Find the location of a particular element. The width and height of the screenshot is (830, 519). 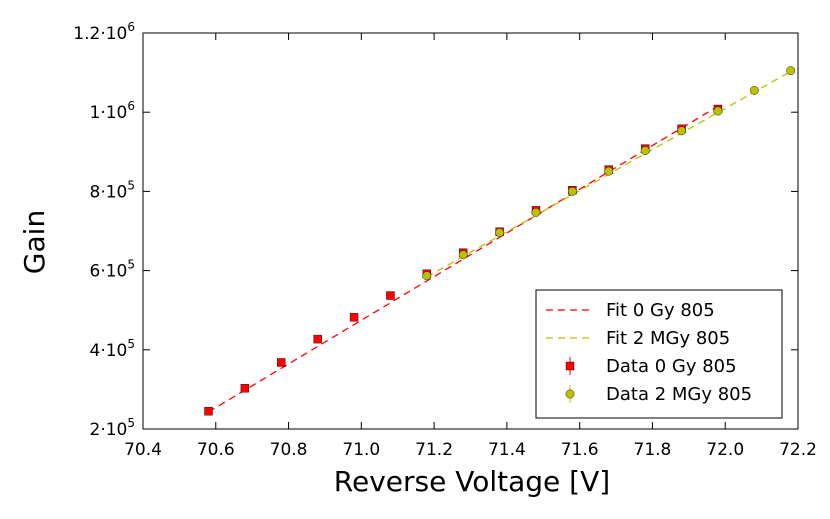

y-tick-mantissa: 8 is located at coordinates (94, 192).